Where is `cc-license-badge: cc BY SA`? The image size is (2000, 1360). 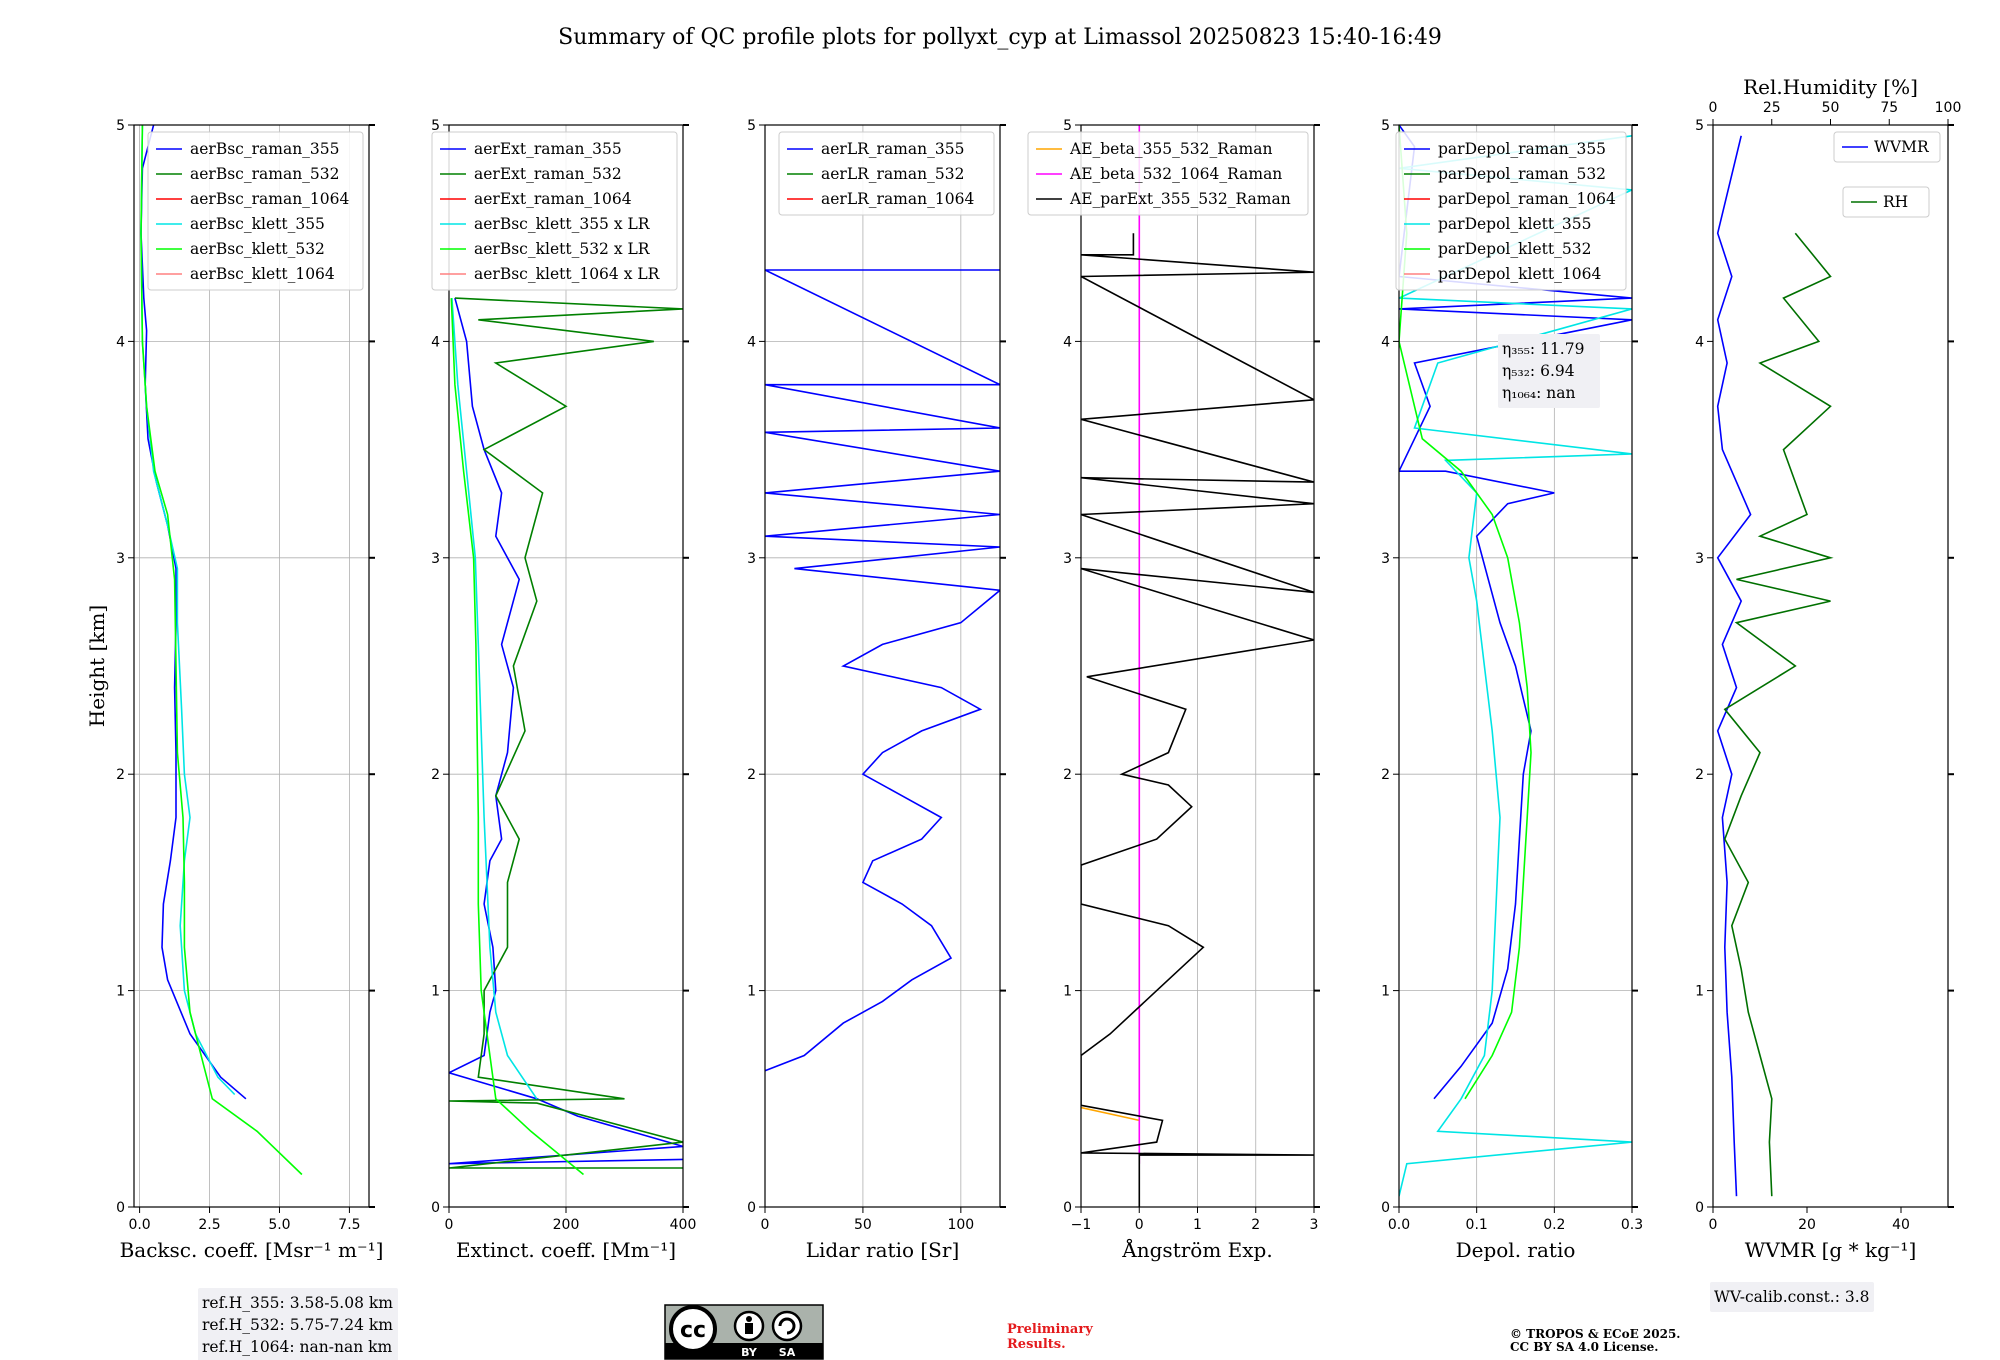
cc-license-badge: cc BY SA is located at coordinates (744, 1332).